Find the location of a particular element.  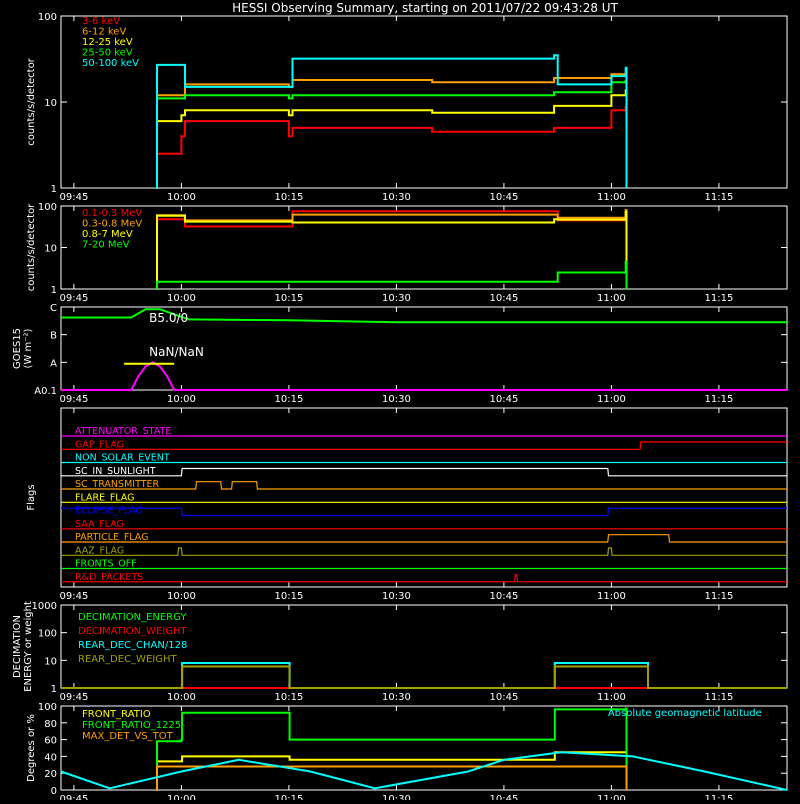

ratio-xtick-label: 11:00 is located at coordinates (611, 797).